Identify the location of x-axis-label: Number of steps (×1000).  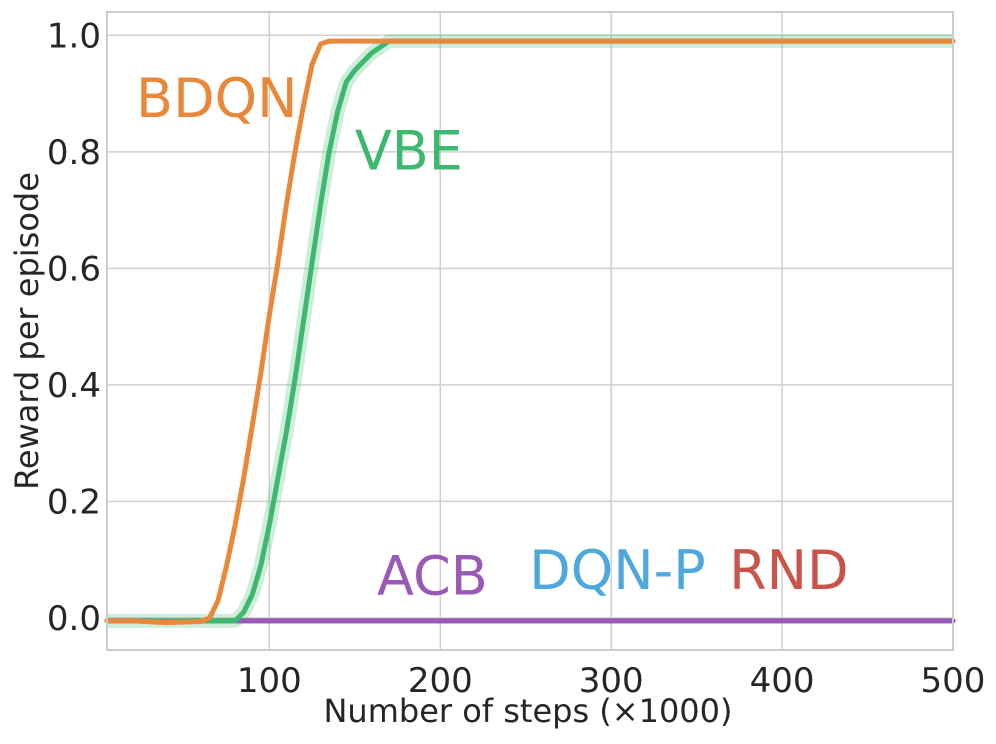
(527, 711).